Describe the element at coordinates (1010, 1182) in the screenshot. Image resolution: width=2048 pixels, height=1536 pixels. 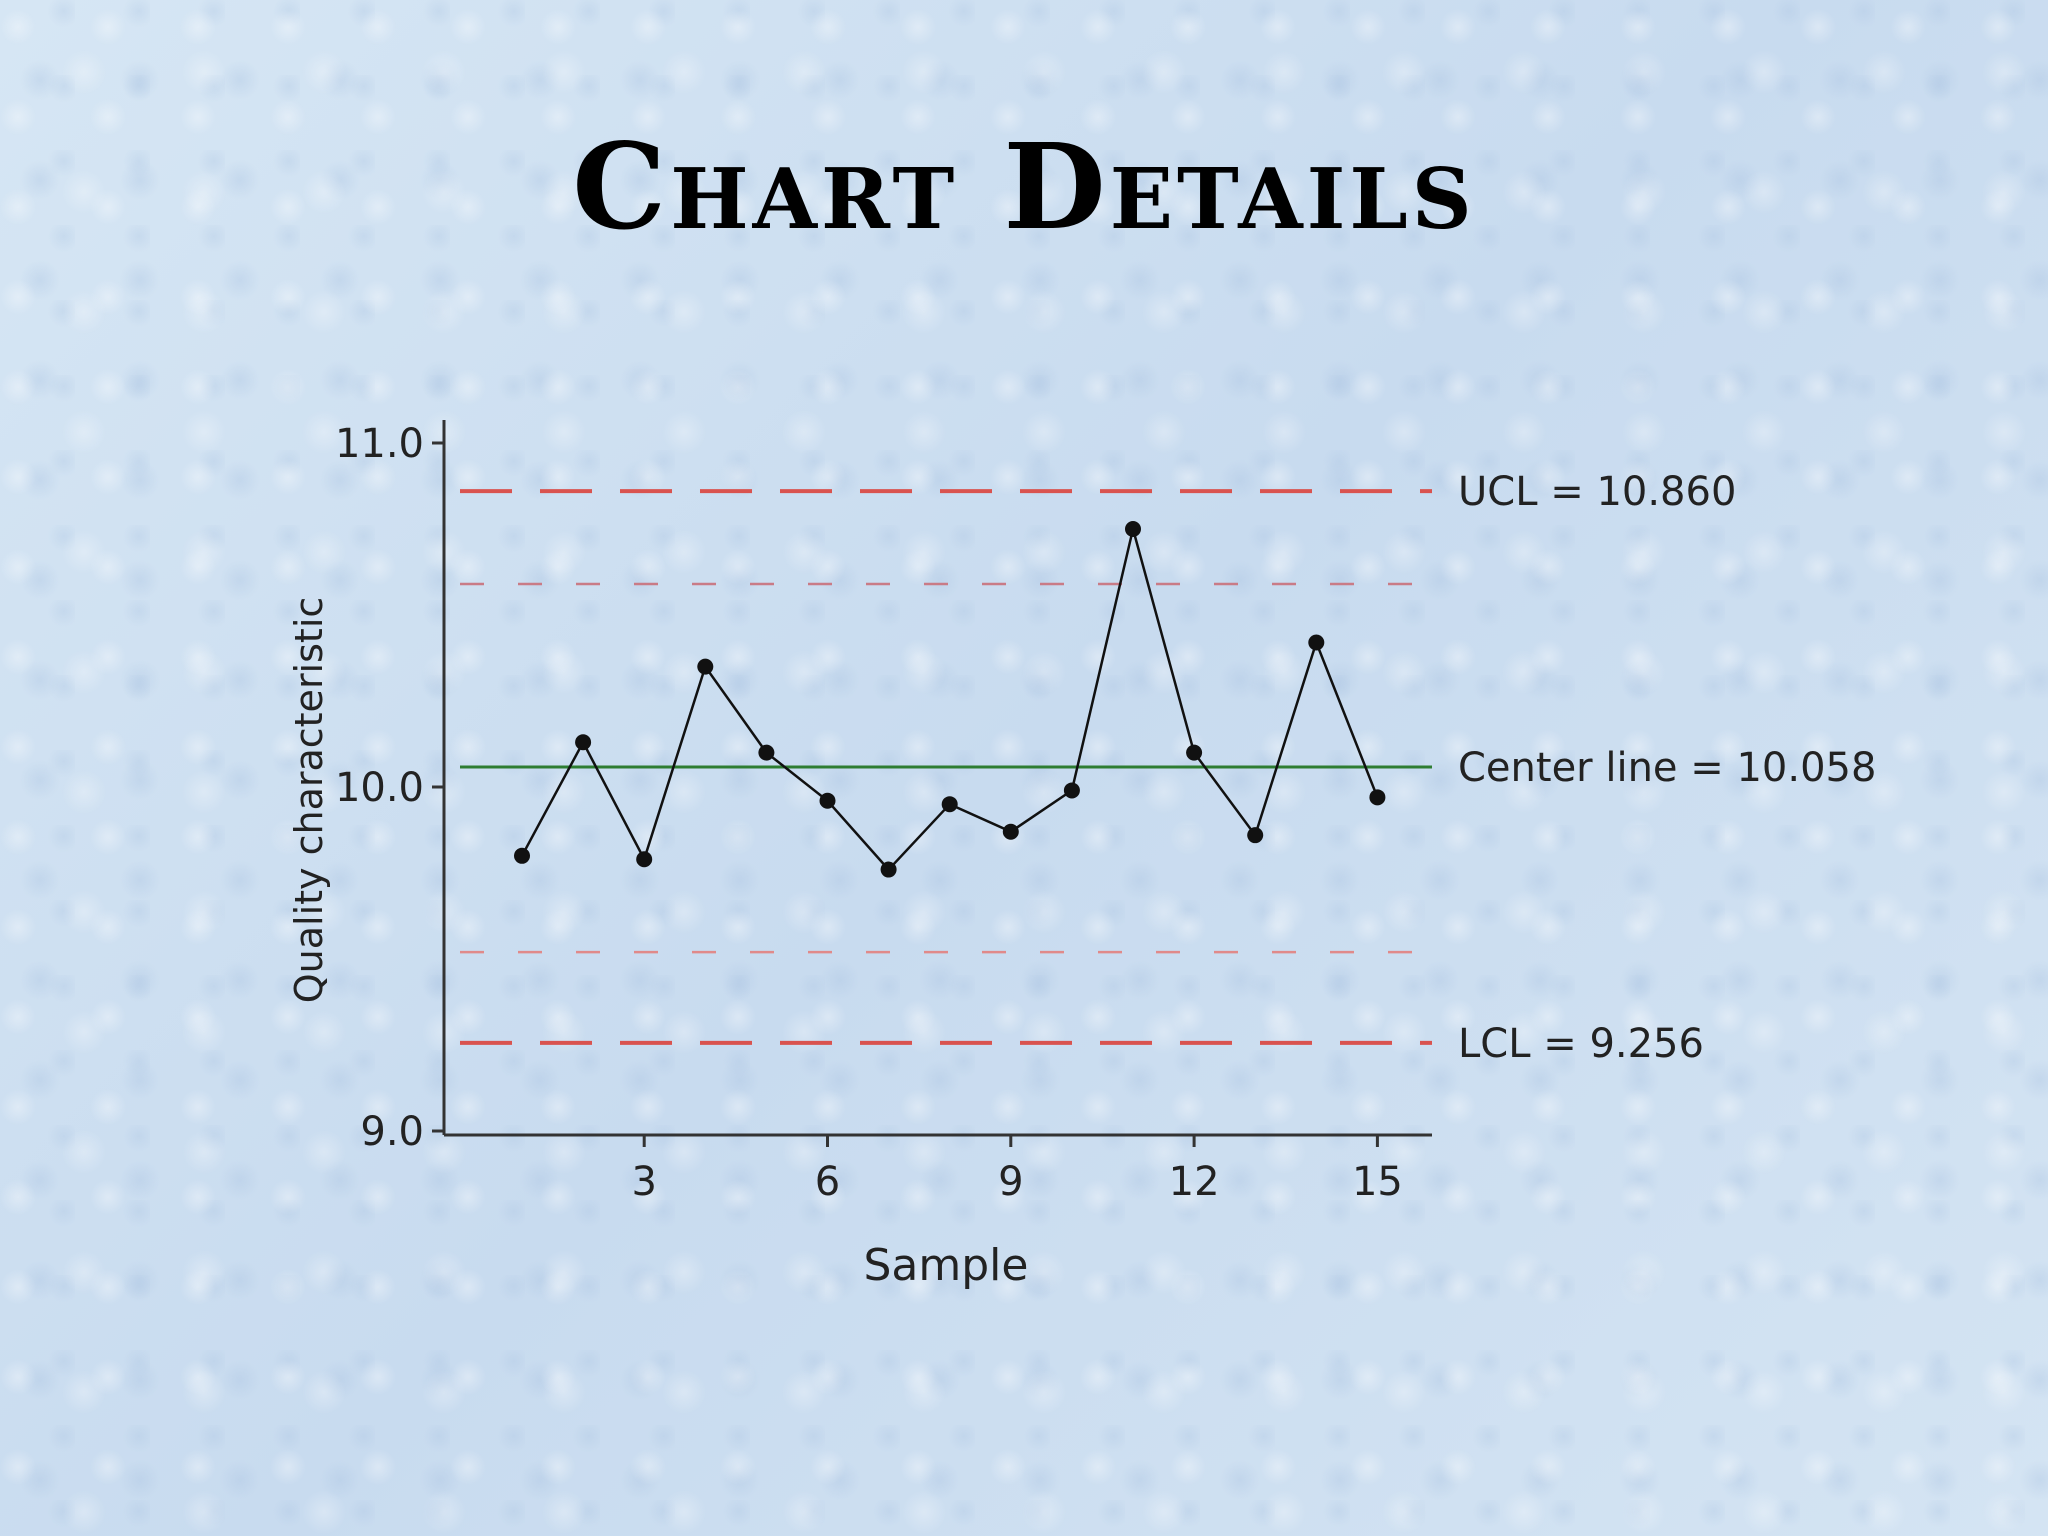
I see `x-tick-label: 9` at that location.